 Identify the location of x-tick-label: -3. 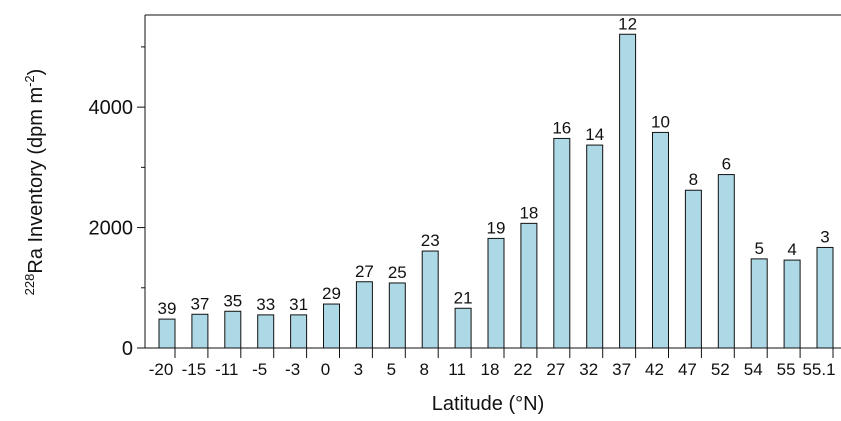
(292, 369).